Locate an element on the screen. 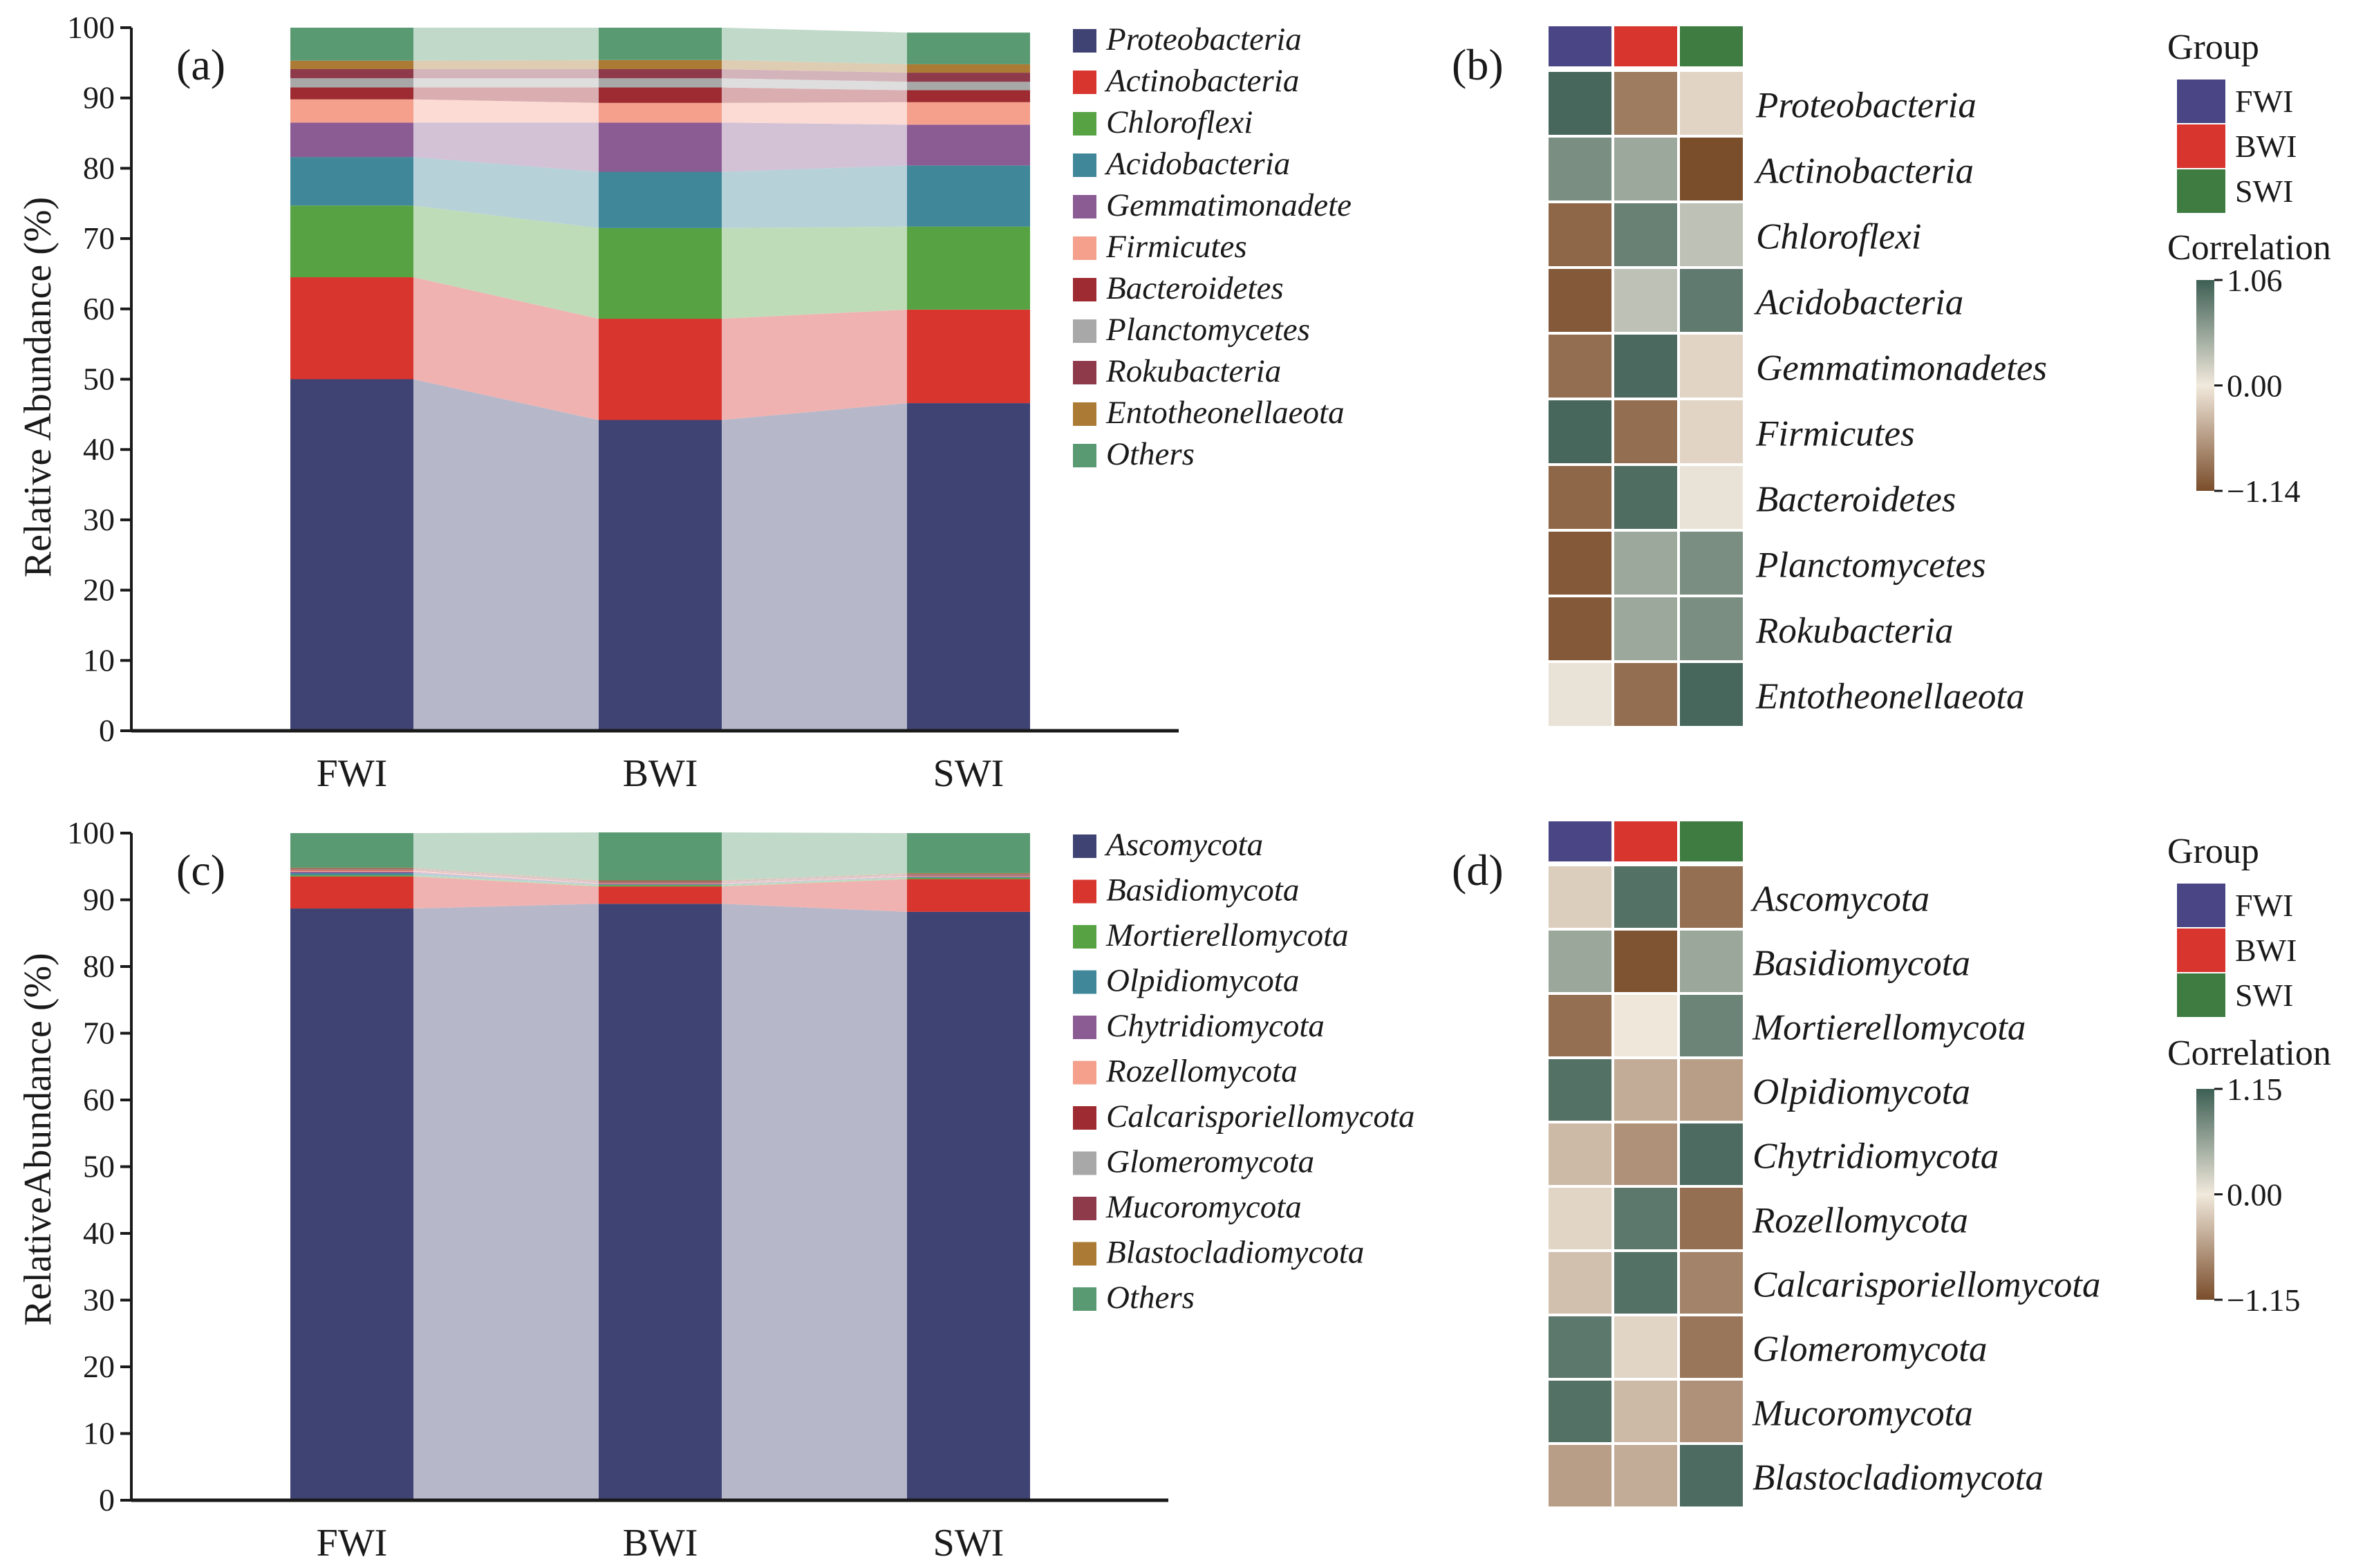 This screenshot has height=1568, width=2374. bar-swi-mucoromycota is located at coordinates (969, 874).